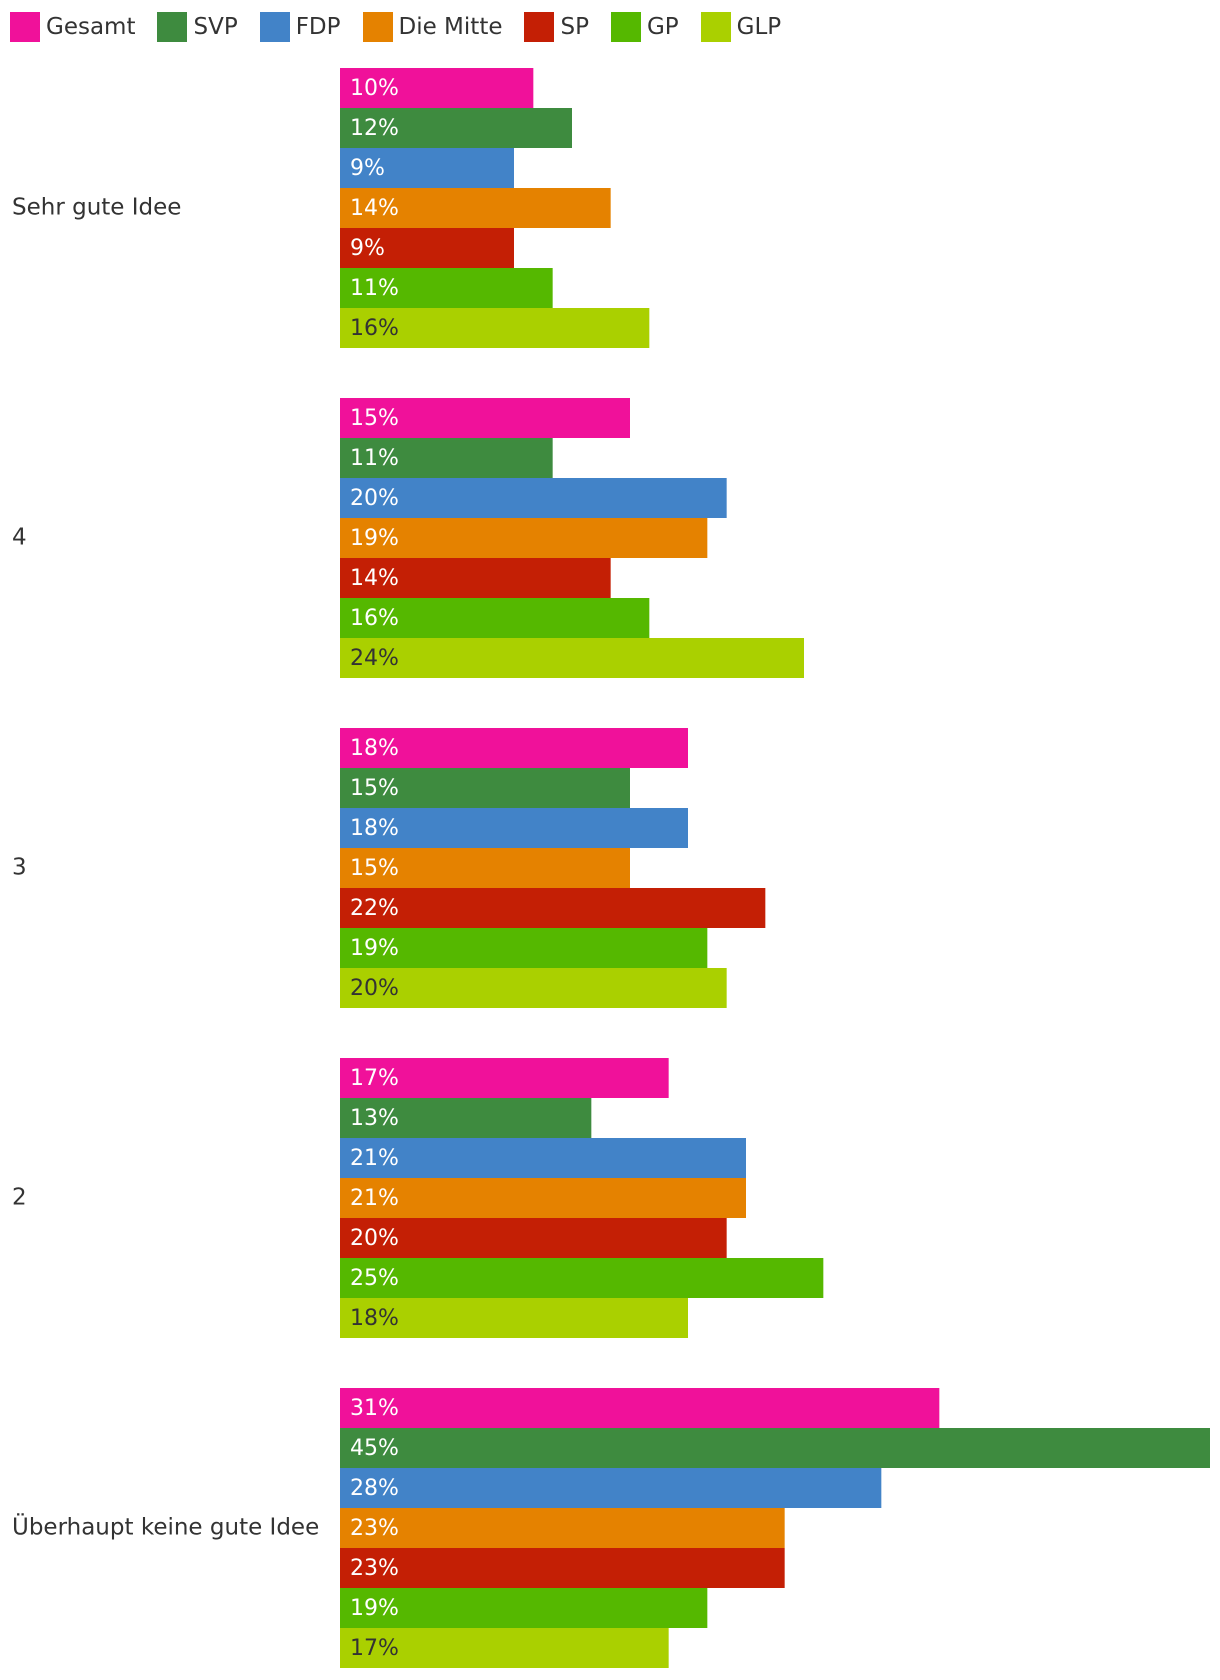  What do you see at coordinates (374, 88) in the screenshot?
I see `data-label-gesamt-sehr-gute-idee: 10%` at bounding box center [374, 88].